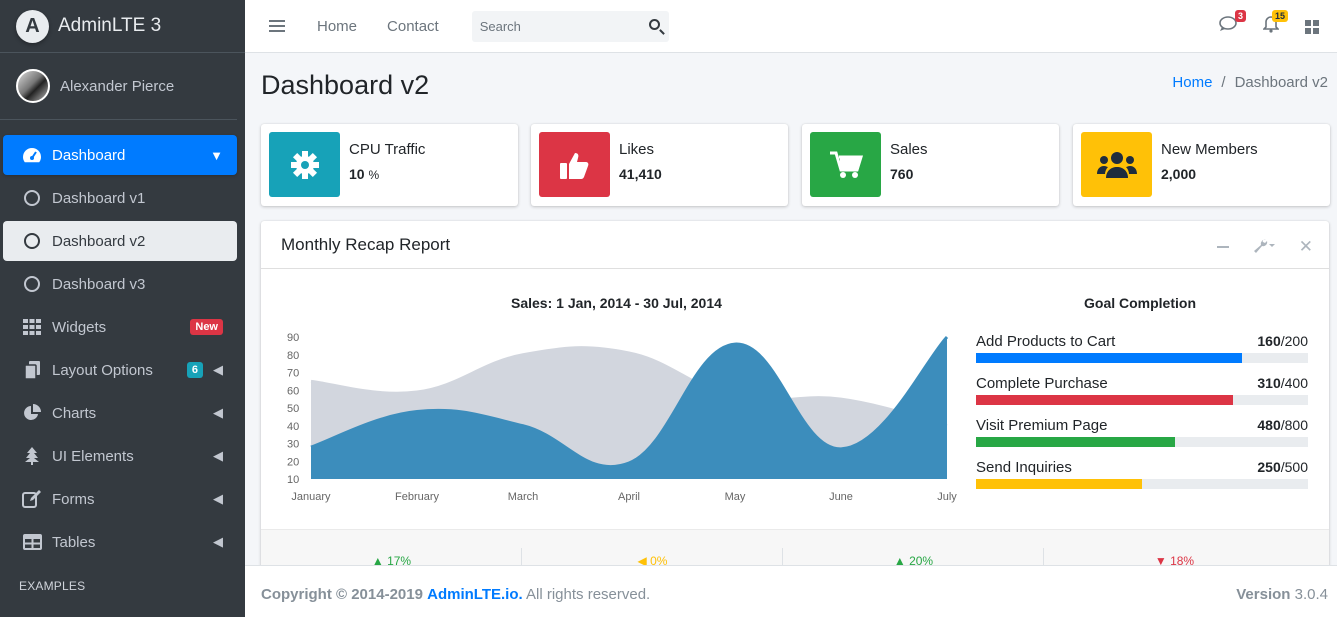 The image size is (1337, 617). What do you see at coordinates (32, 413) in the screenshot?
I see `pie-chart-icon` at bounding box center [32, 413].